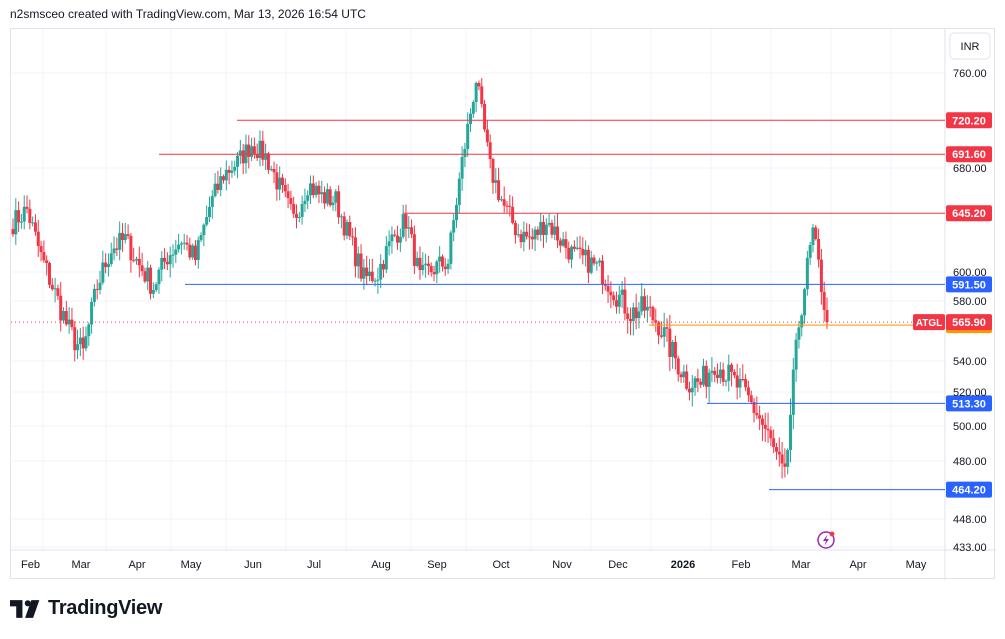 The image size is (1005, 639). I want to click on time-label: Jun, so click(253, 565).